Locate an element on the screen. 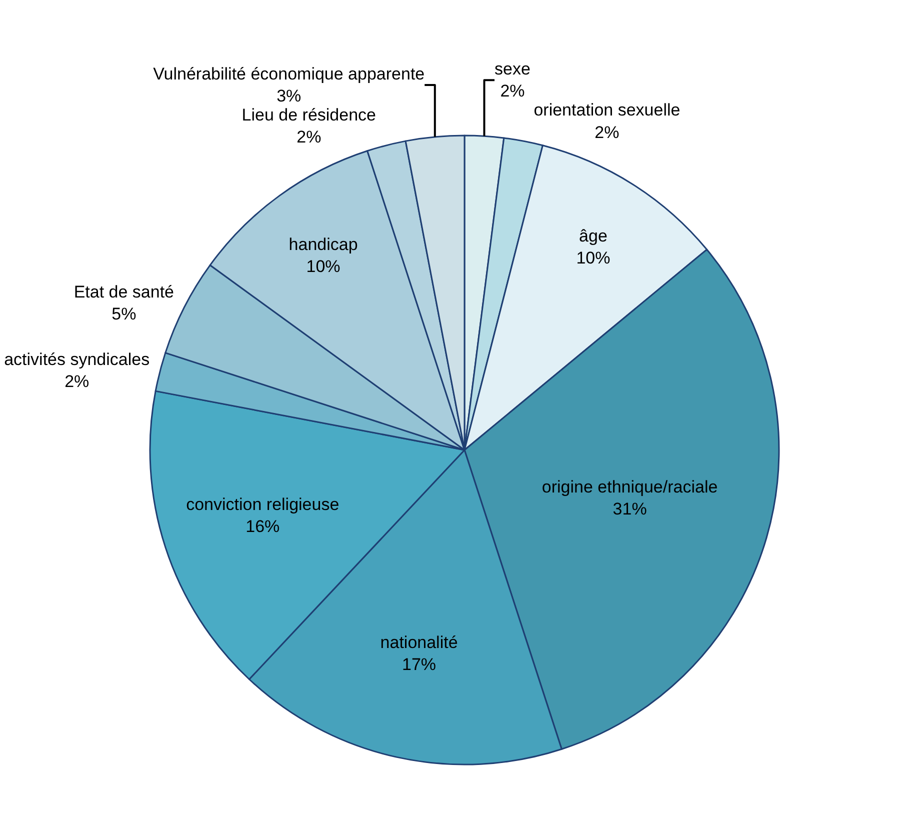 This screenshot has width=899, height=840. slice-label: activités syndicales is located at coordinates (77, 359).